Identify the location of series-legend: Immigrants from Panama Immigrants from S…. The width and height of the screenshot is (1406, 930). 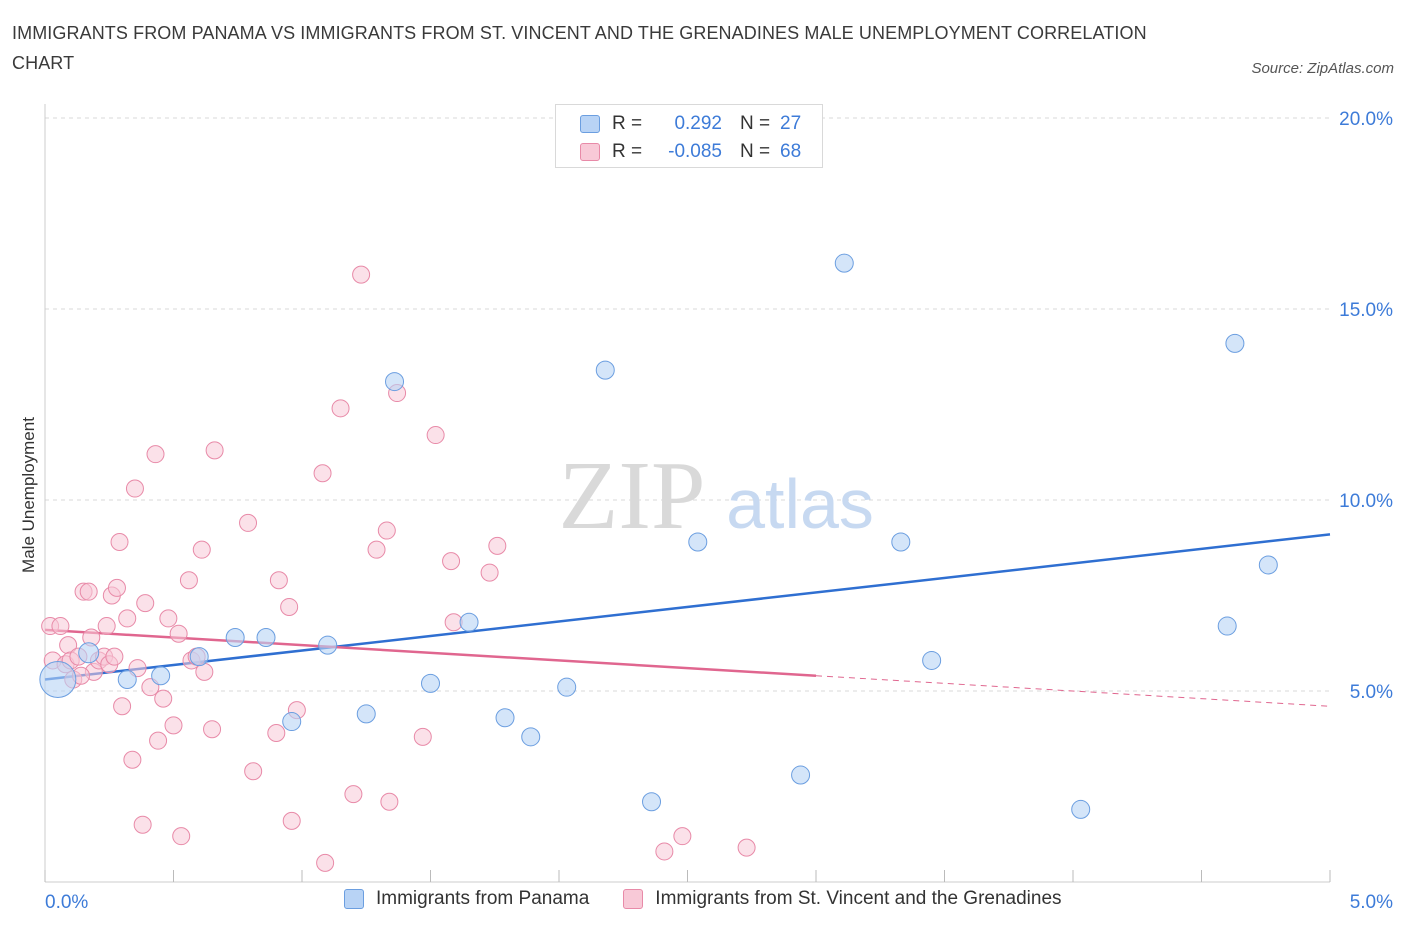
(720, 899).